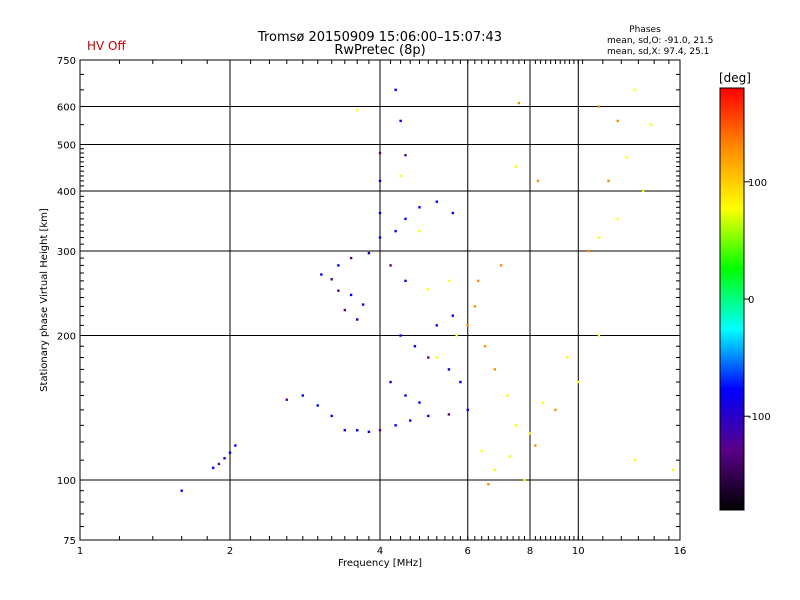  Describe the element at coordinates (66, 146) in the screenshot. I see `y-tick-label: 500` at that location.